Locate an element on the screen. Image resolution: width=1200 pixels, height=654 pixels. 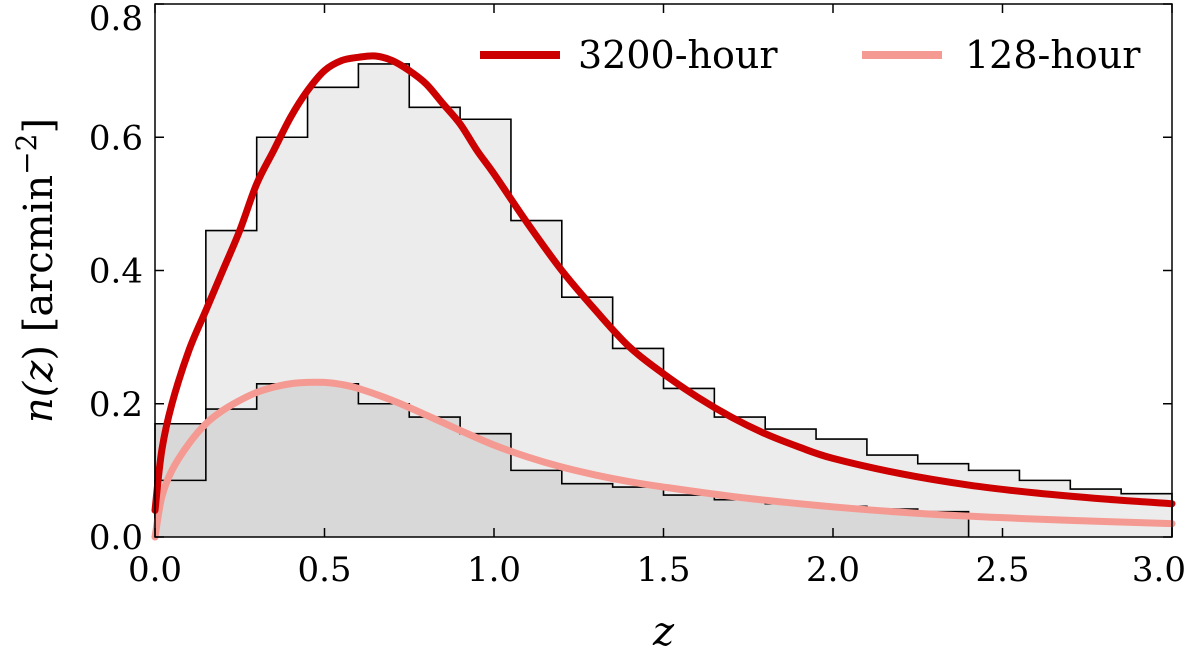
x-tick-label: 0.0 is located at coordinates (155, 570).